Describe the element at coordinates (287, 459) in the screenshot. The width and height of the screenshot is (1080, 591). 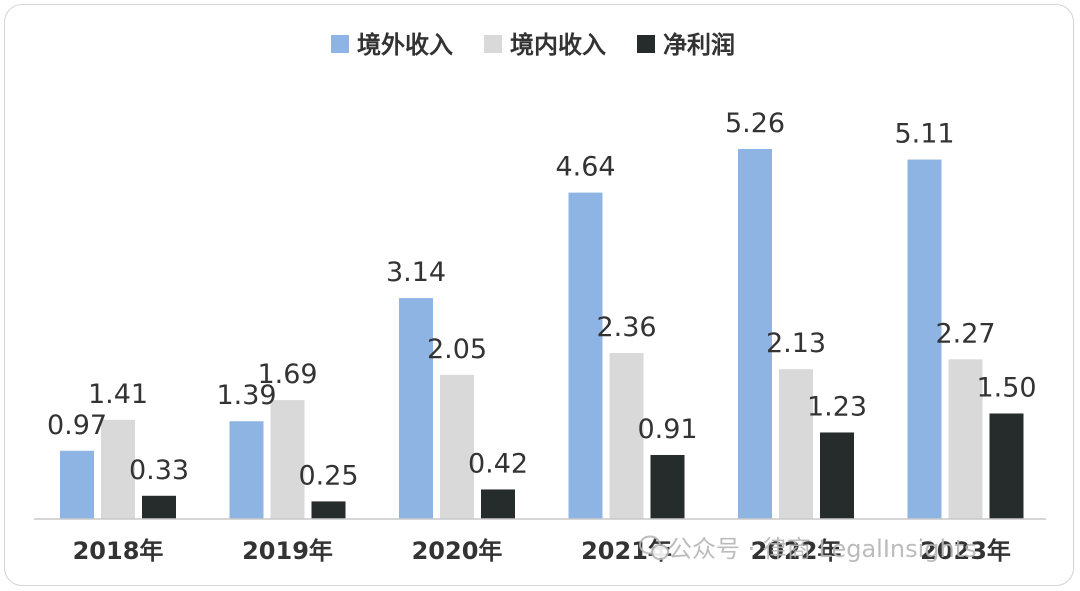
I see `bar-境内收入-2019年` at that location.